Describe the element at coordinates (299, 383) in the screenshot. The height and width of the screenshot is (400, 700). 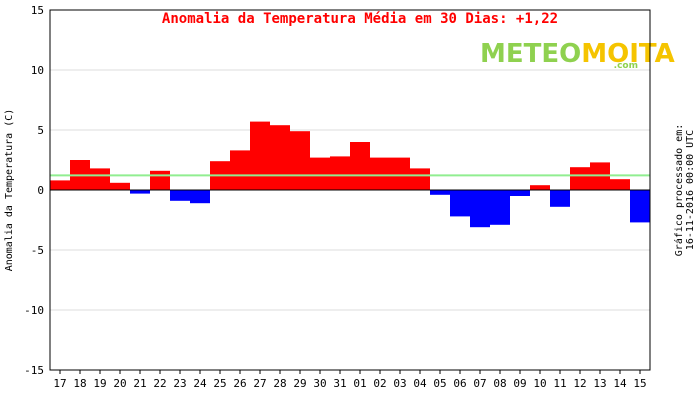
I see `x-tick-label: 29` at that location.